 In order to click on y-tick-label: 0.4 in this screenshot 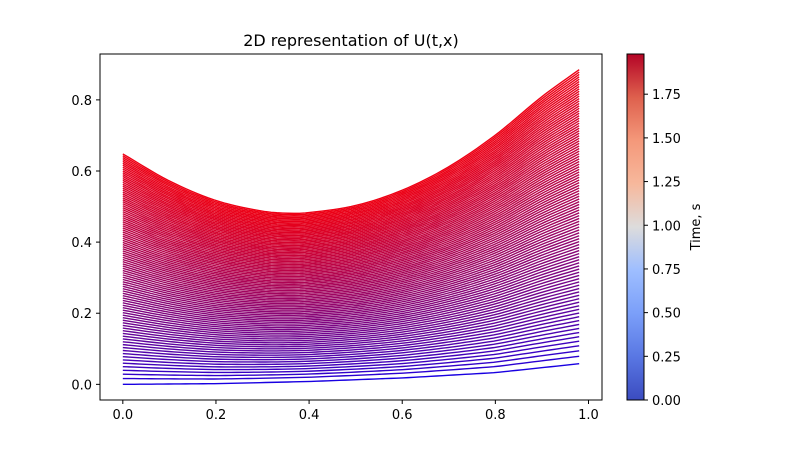, I will do `click(81, 243)`.